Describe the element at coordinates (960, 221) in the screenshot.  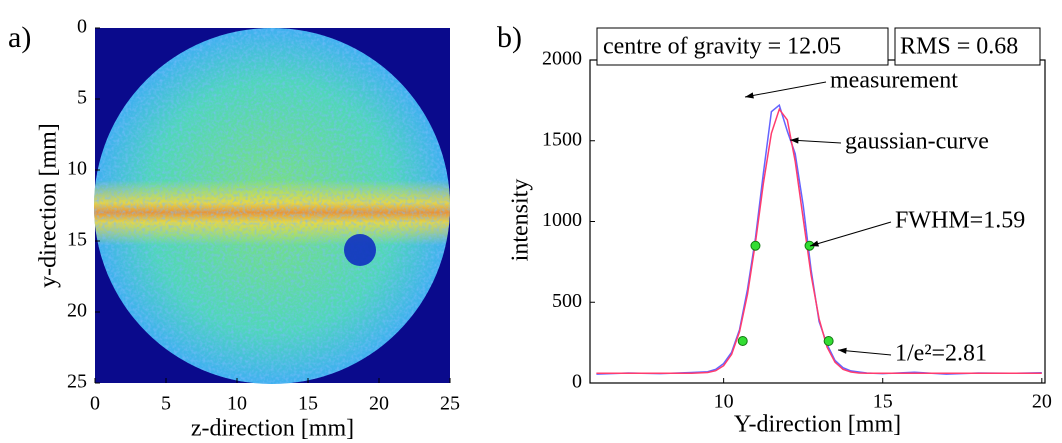
I see `annotation: FWHM=1.59` at that location.